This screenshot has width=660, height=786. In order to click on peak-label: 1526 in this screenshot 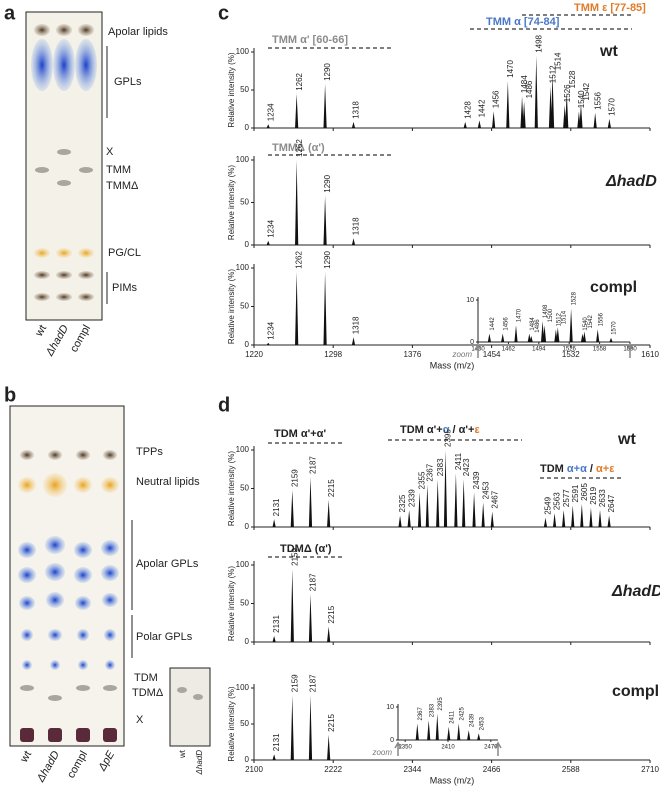, I will do `click(567, 93)`.